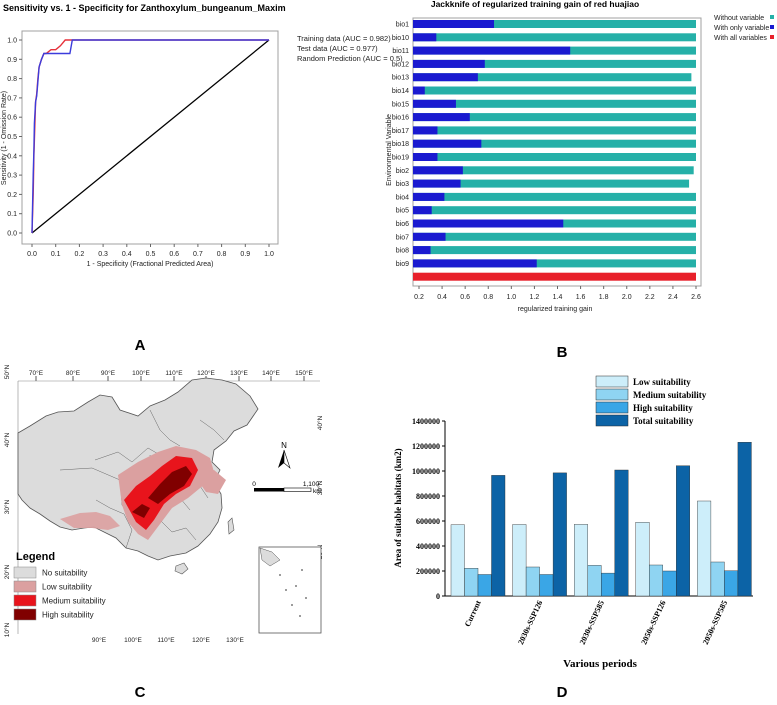 The height and width of the screenshot is (705, 777). What do you see at coordinates (653, 622) in the screenshot?
I see `area-category-label: 2050s-SSP126` at bounding box center [653, 622].